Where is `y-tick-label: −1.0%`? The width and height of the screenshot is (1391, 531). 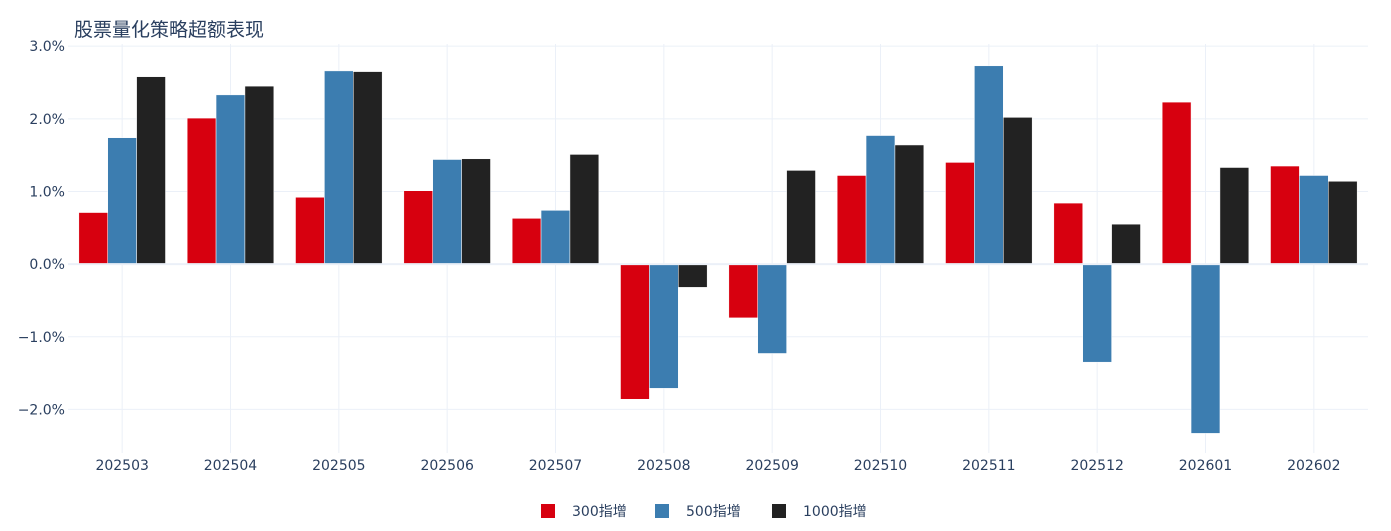
y-tick-label: −1.0% is located at coordinates (41, 338).